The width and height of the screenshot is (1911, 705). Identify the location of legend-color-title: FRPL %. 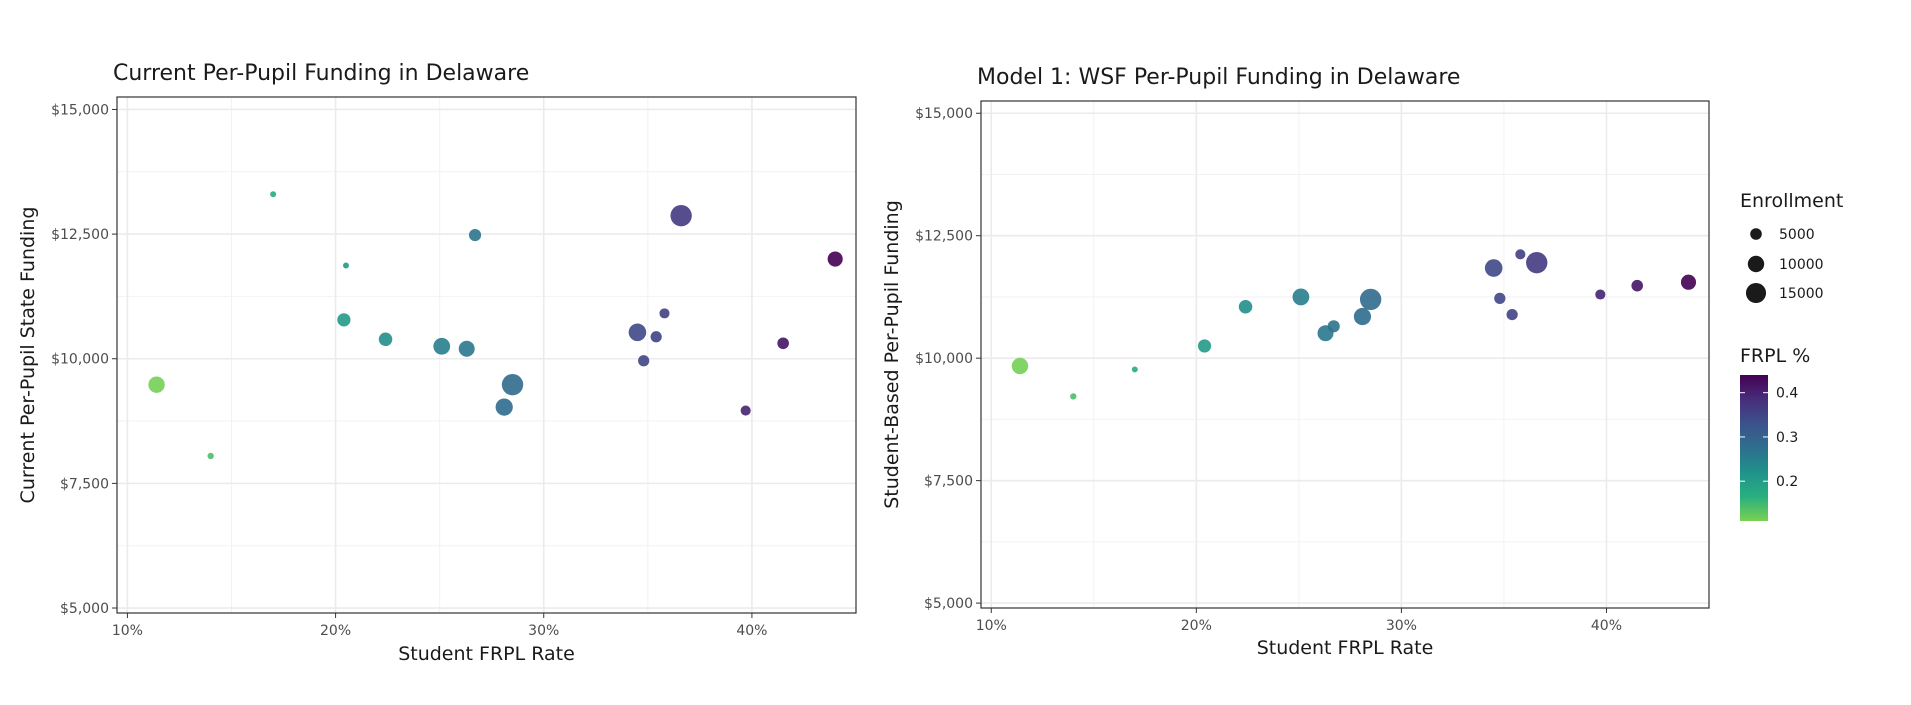
(1775, 356).